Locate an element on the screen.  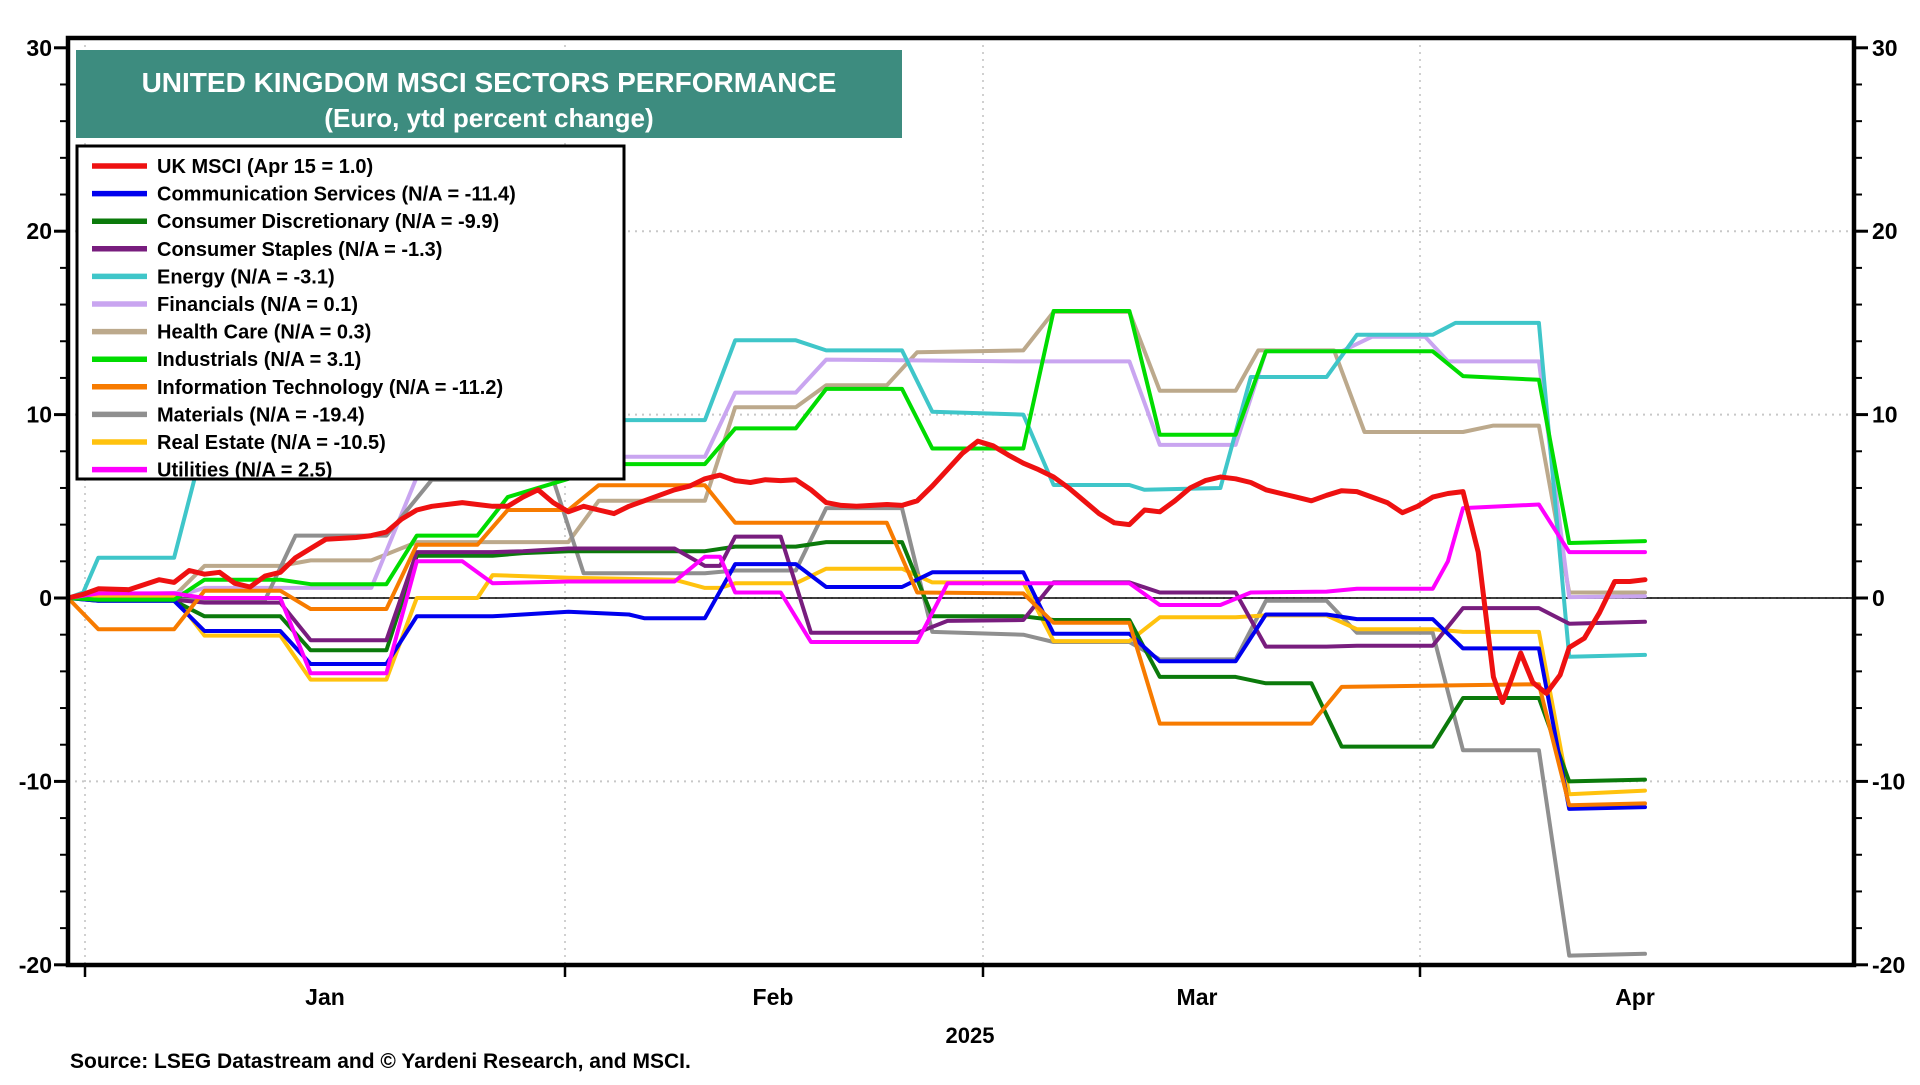
legend-label-communication_services: Communication Services (N/A = -11.4) is located at coordinates (336, 195).